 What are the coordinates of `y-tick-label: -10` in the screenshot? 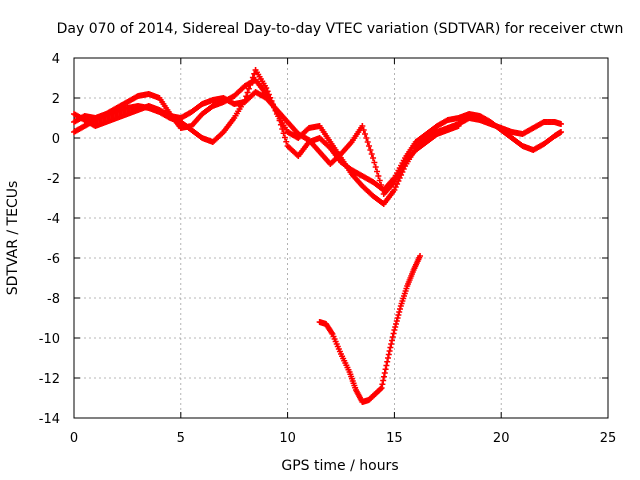 It's located at (49, 339).